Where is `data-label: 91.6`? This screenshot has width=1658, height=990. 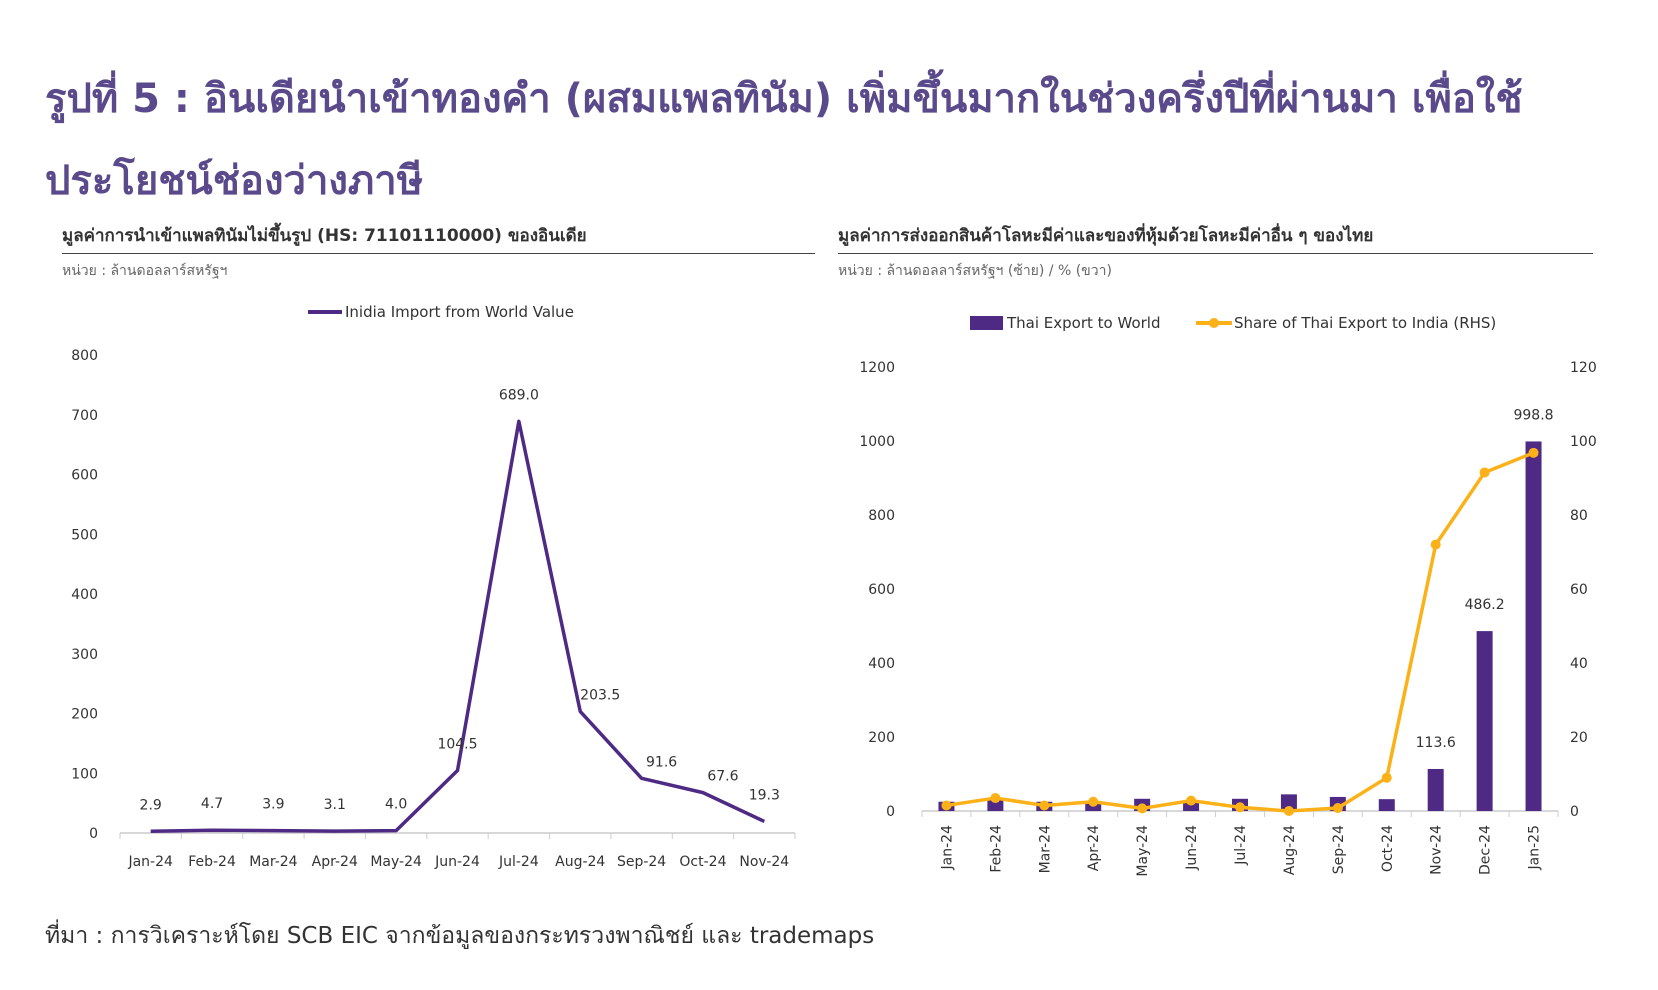
data-label: 91.6 is located at coordinates (661, 762).